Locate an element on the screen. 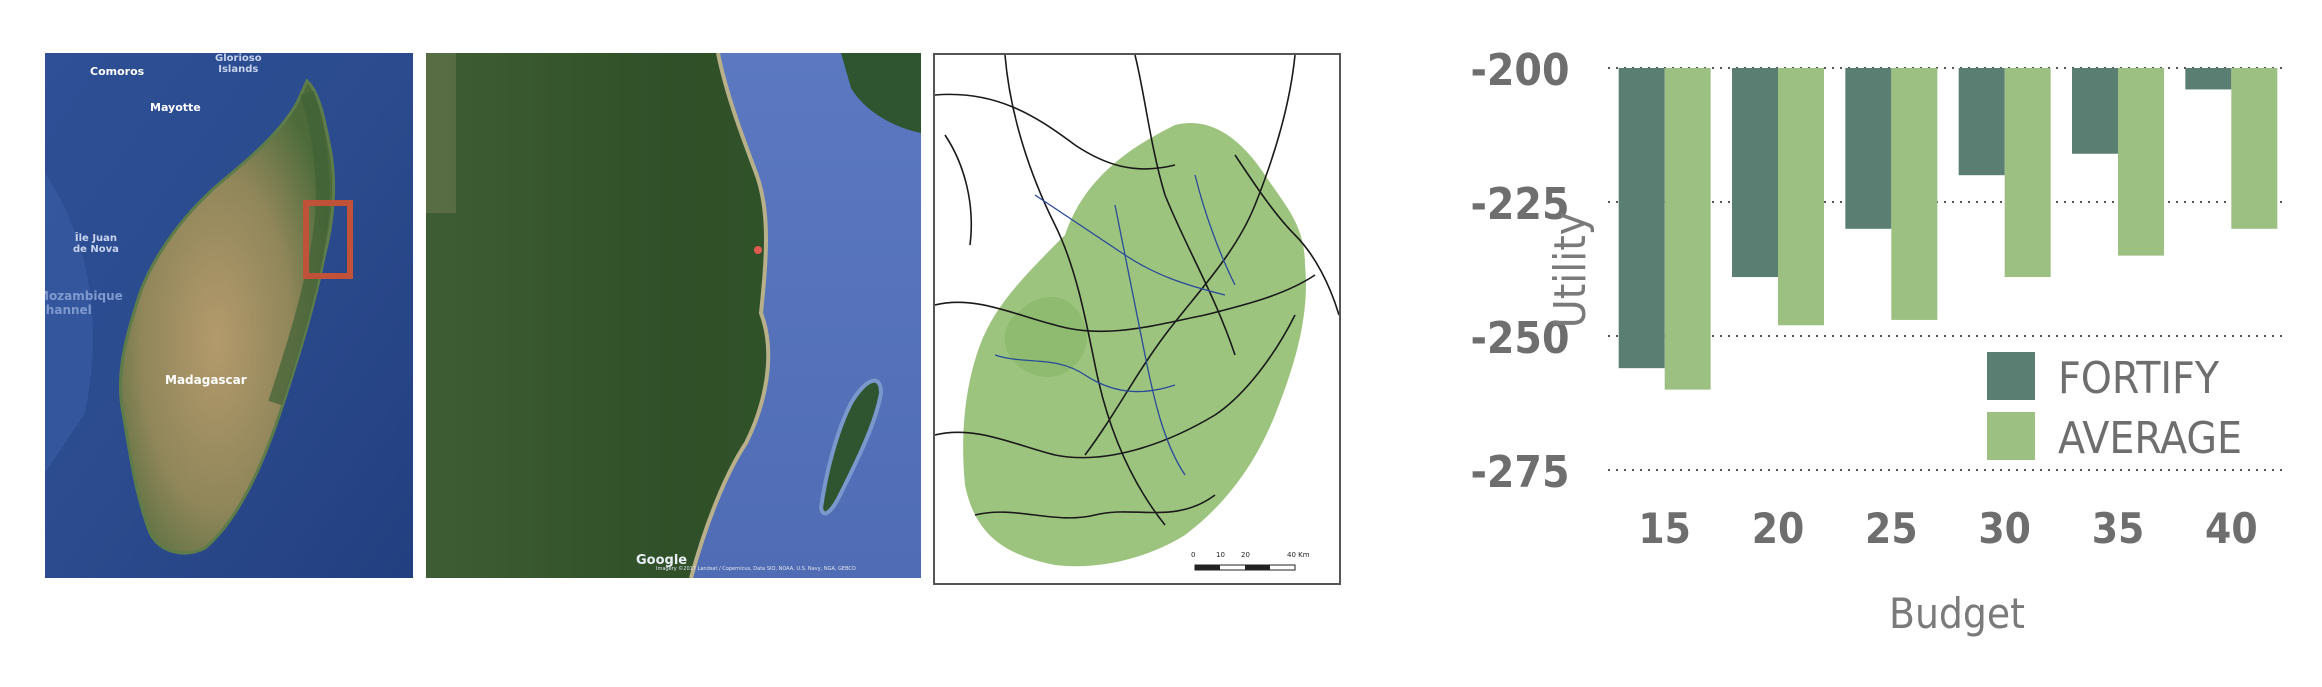 Image resolution: width=2322 pixels, height=687 pixels. scale-label-0: 0 is located at coordinates (1193, 555).